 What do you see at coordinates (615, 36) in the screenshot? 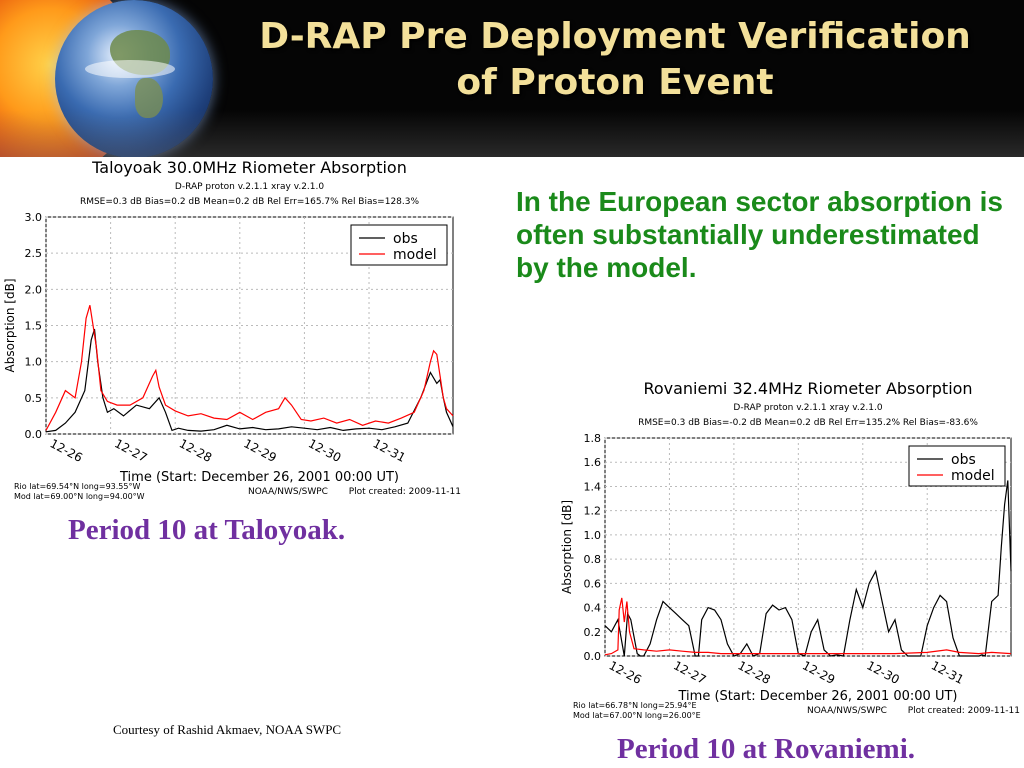
I see `slide-title-line1: D-RAP Pre Deployment Verification` at bounding box center [615, 36].